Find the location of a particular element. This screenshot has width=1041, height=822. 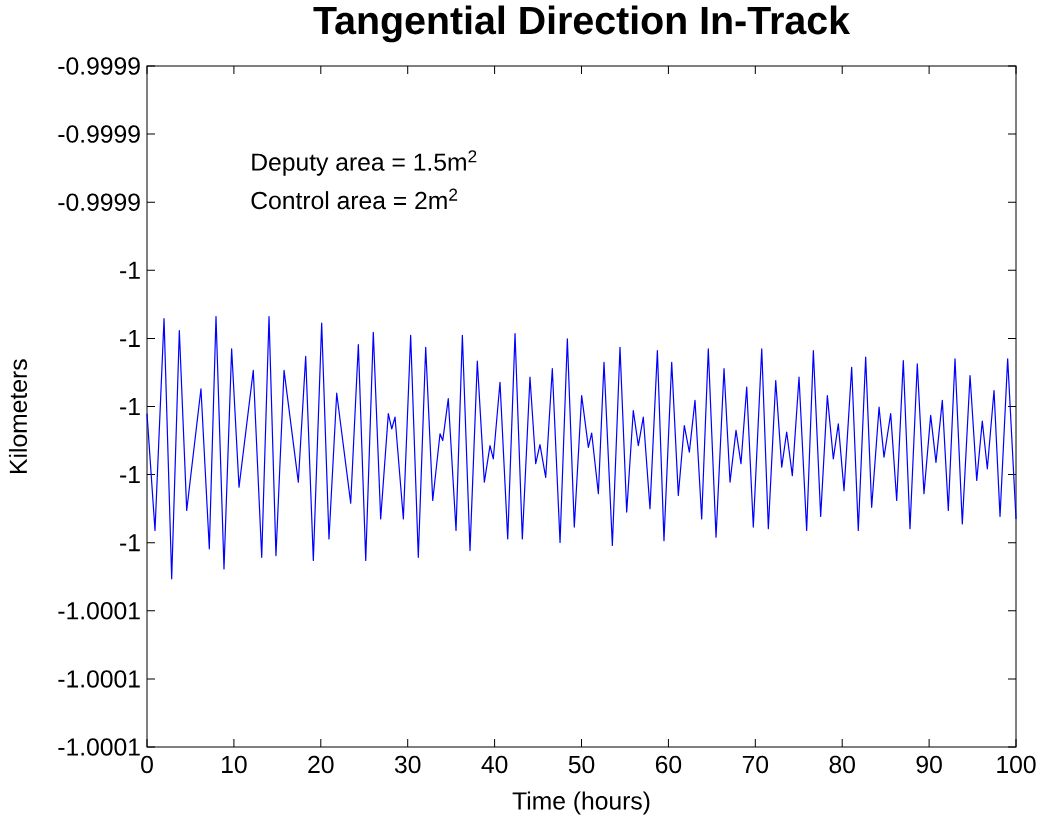

x-tick-label: 20 is located at coordinates (321, 764).